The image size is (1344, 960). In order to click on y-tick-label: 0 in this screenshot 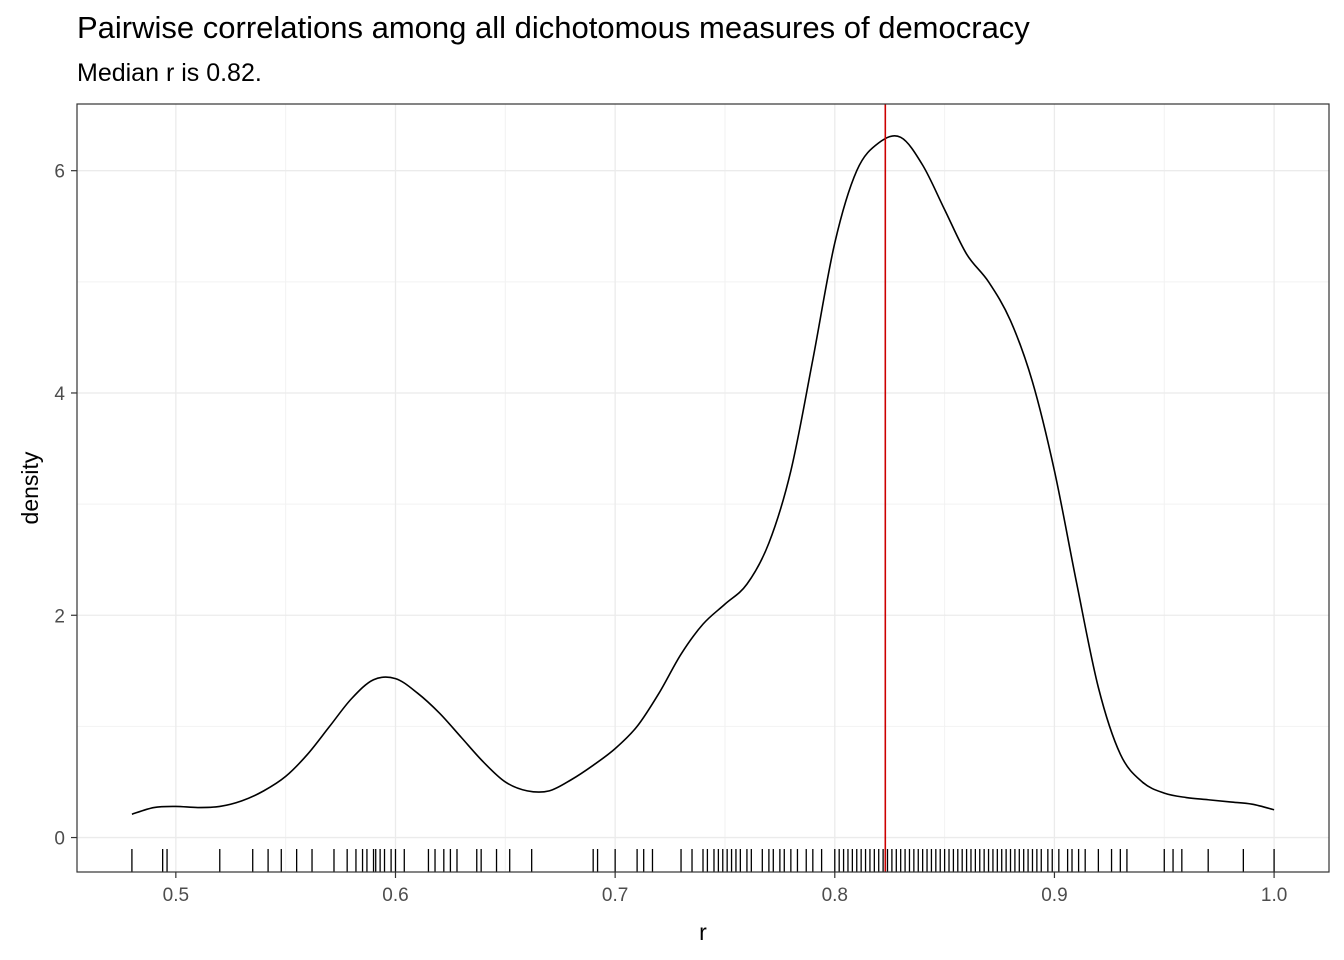, I will do `click(59, 839)`.